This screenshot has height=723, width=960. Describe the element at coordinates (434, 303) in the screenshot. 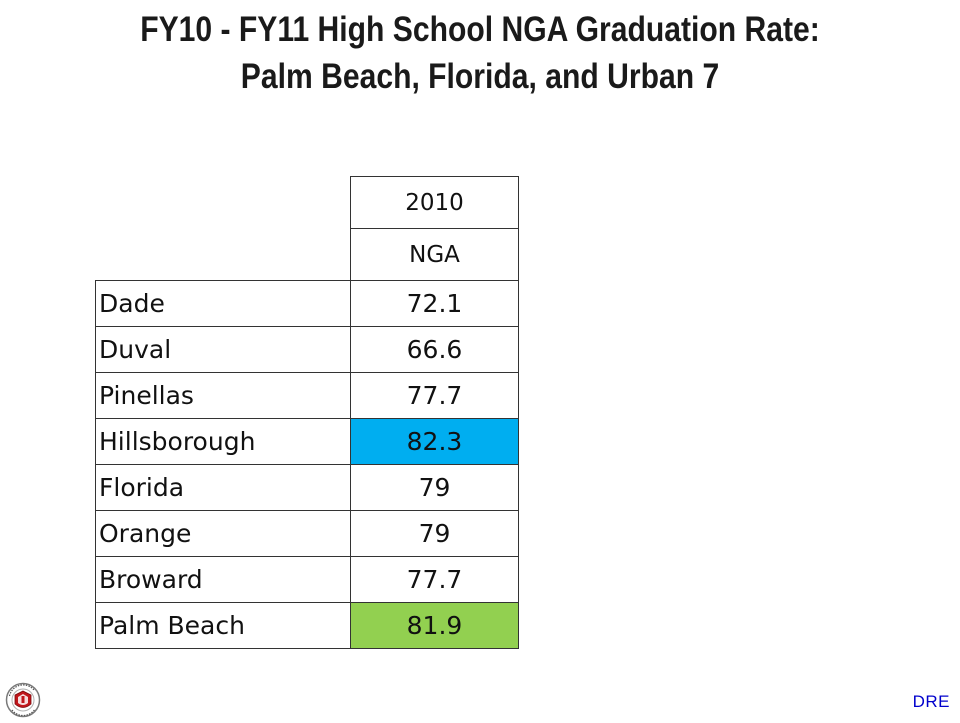

I see `nga-rate-cell: 72.1` at that location.